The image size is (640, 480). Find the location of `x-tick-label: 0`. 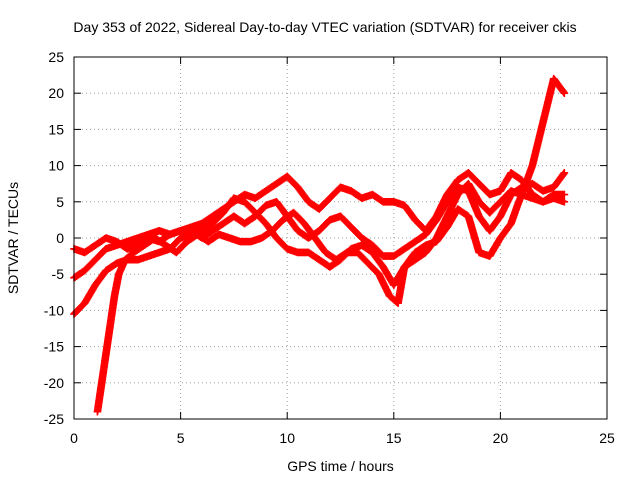

x-tick-label: 0 is located at coordinates (74, 438).